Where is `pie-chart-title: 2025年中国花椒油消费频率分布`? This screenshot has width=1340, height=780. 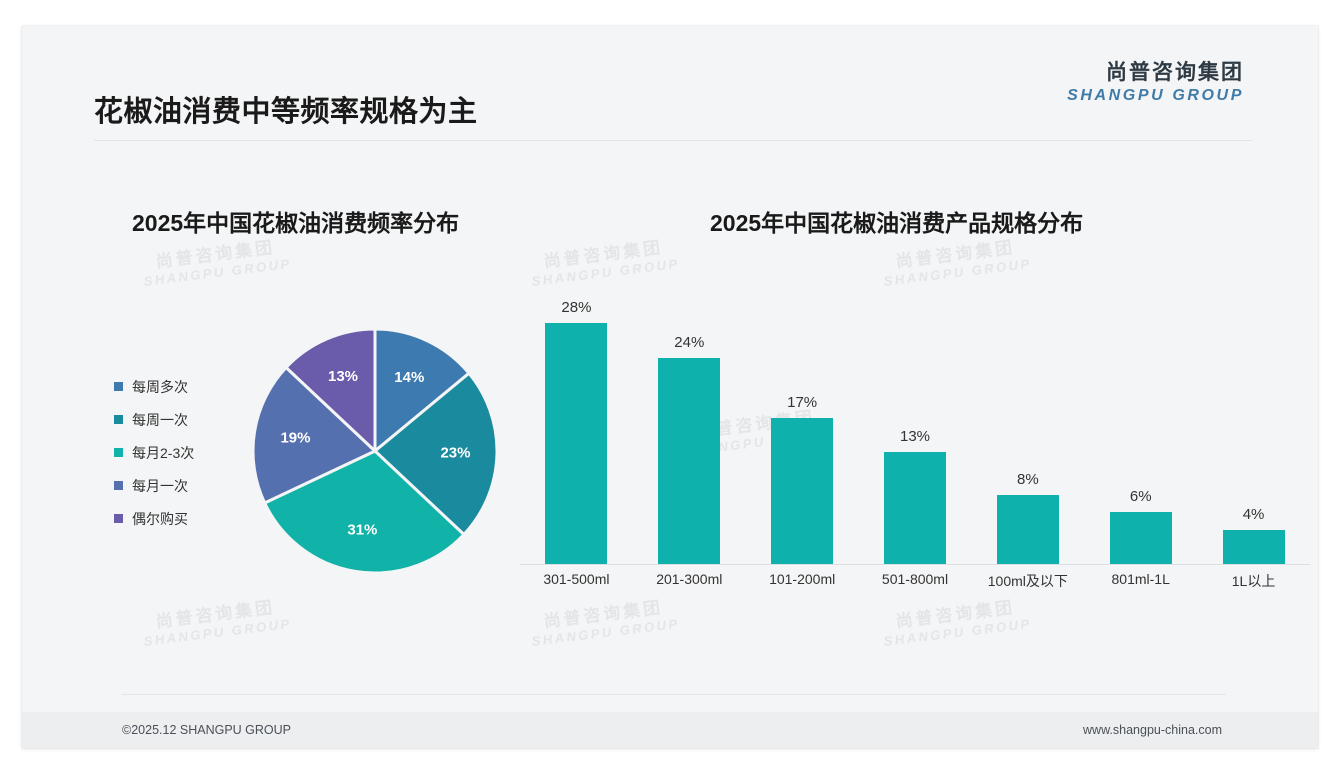
pie-chart-title: 2025年中国花椒油消费频率分布 is located at coordinates (296, 223).